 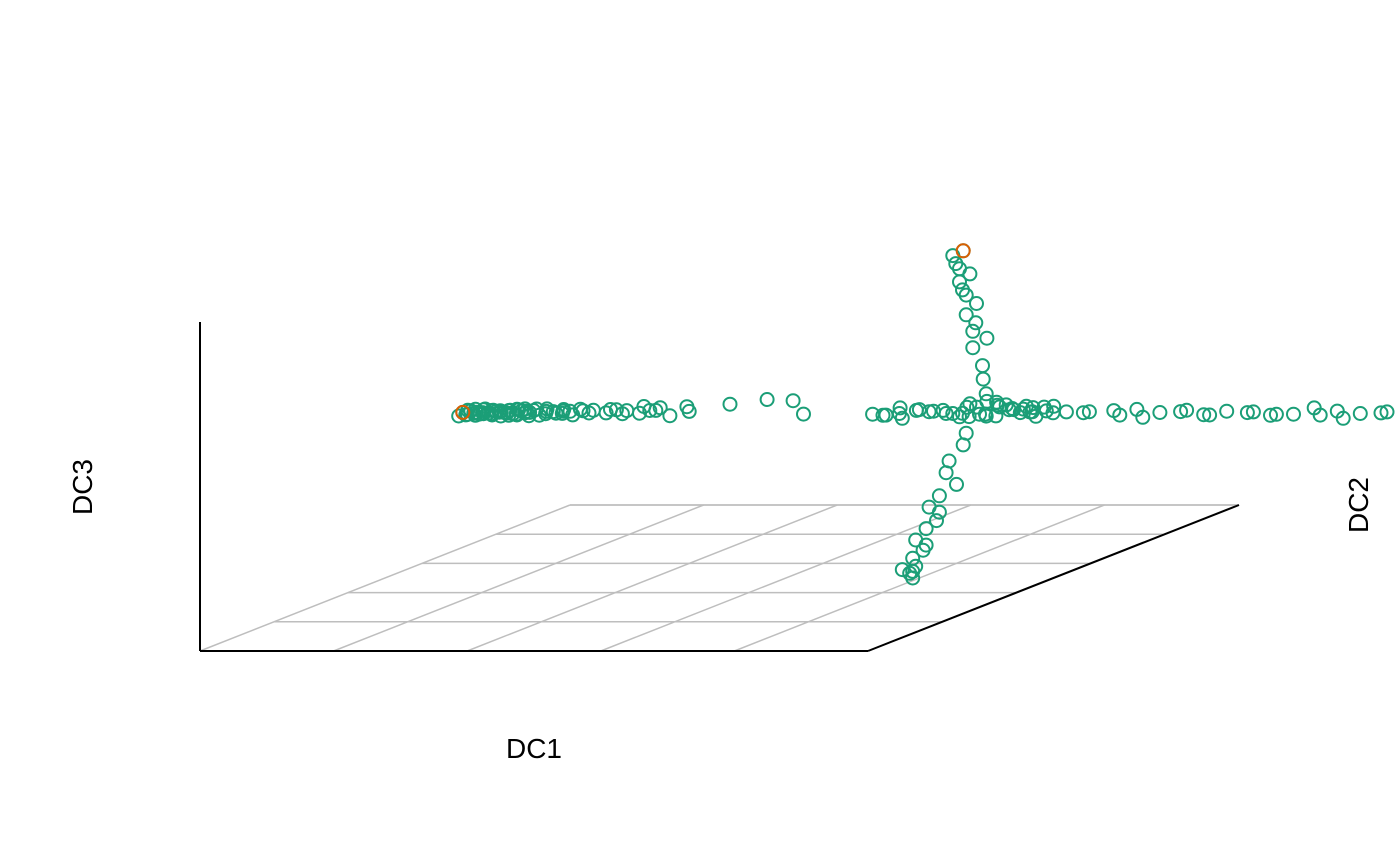 What do you see at coordinates (82, 487) in the screenshot?
I see `z-axis-label: DC3` at bounding box center [82, 487].